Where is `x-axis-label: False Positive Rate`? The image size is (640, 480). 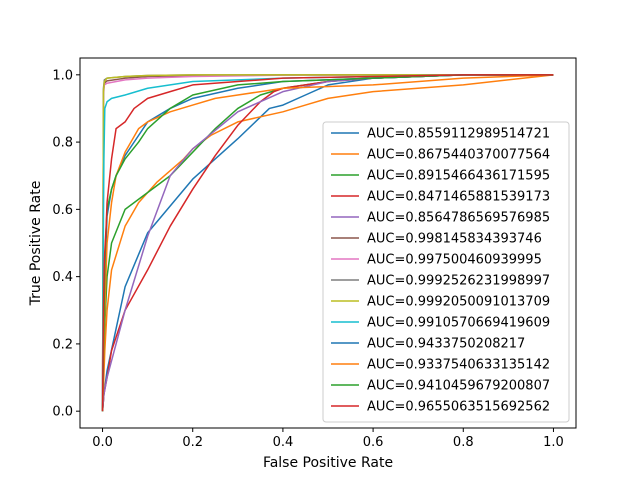 x-axis-label: False Positive Rate is located at coordinates (328, 463).